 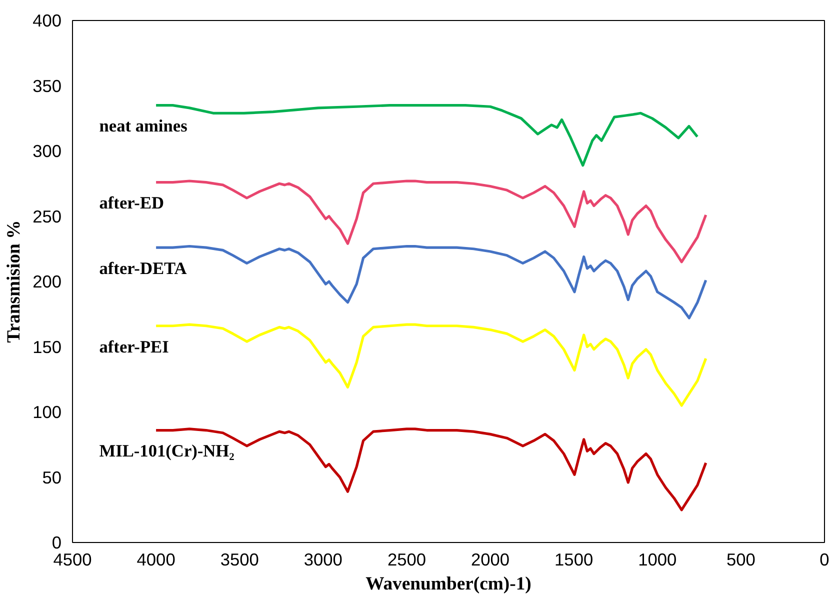 What do you see at coordinates (134, 346) in the screenshot?
I see `series-label: after-PEI` at bounding box center [134, 346].